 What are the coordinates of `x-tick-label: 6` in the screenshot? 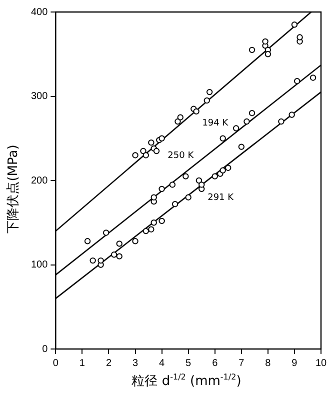 It's located at (215, 363).